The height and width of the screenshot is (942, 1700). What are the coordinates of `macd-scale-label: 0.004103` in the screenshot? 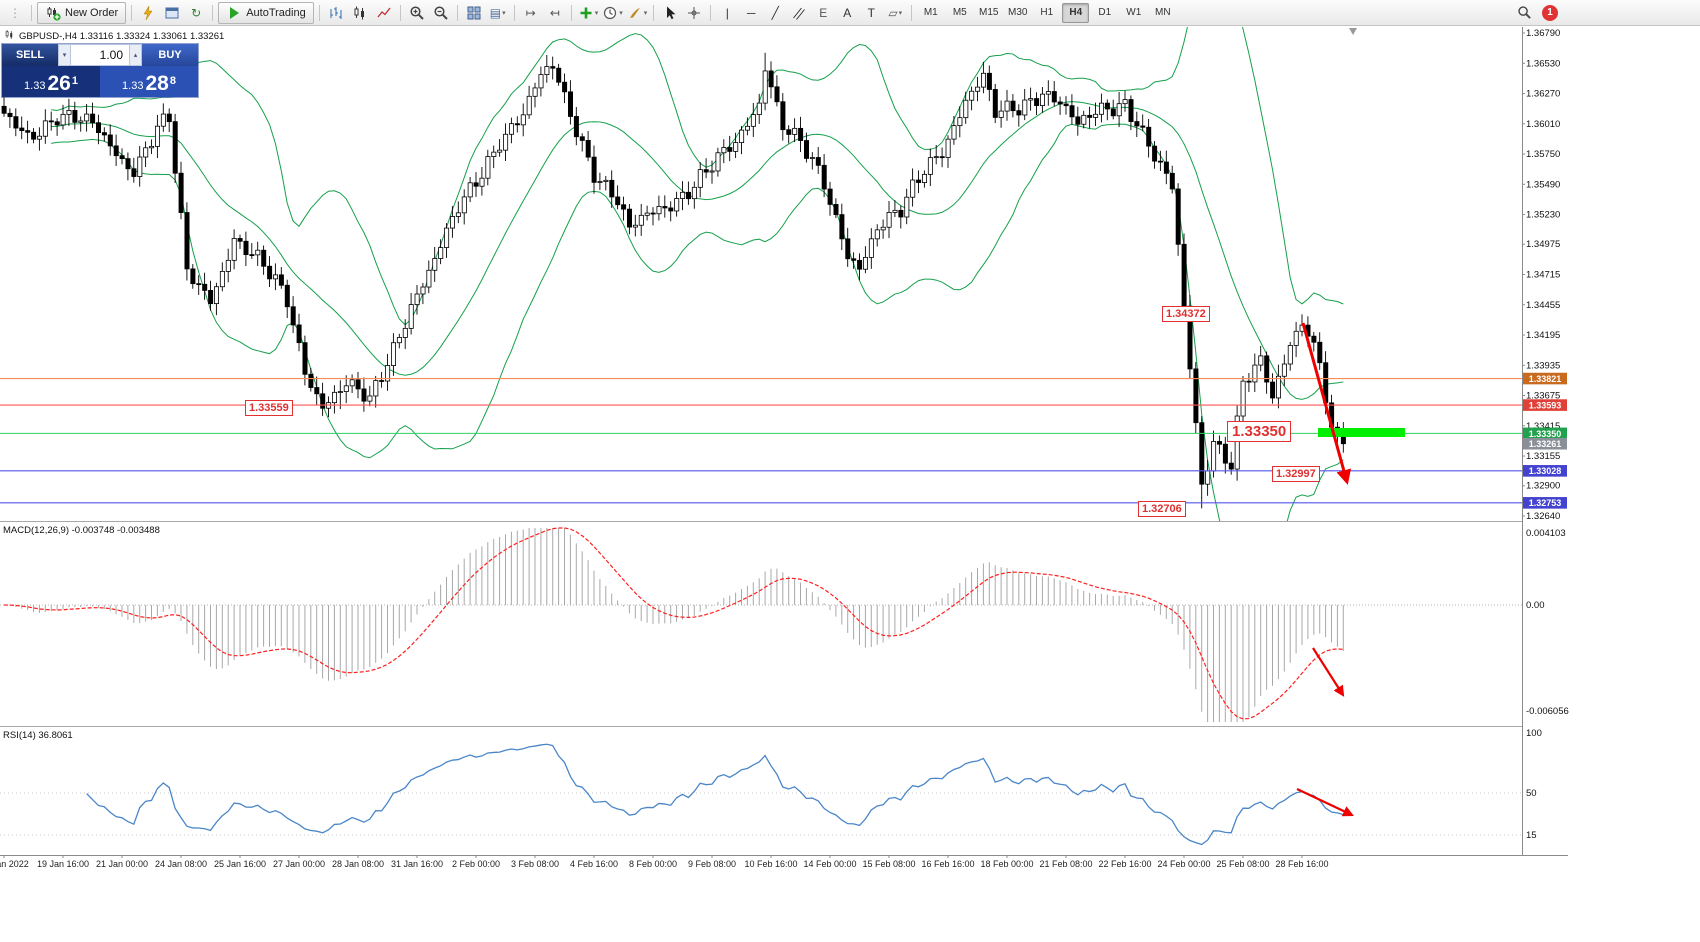 It's located at (1546, 533).